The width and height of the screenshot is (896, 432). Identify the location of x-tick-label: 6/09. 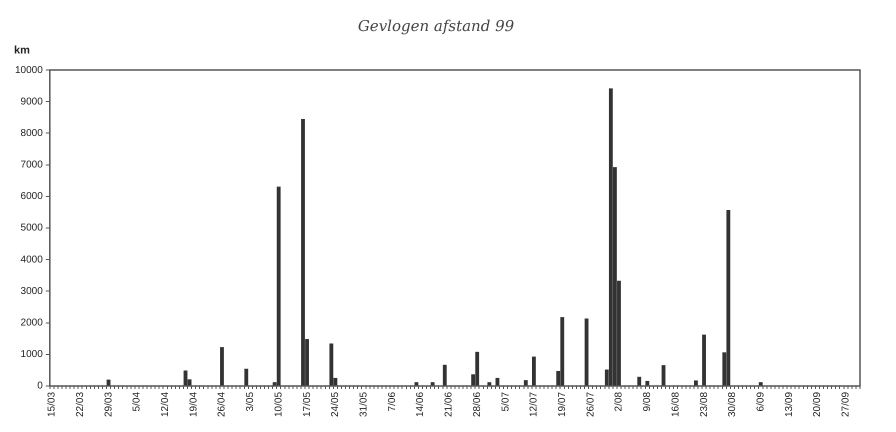
(761, 402).